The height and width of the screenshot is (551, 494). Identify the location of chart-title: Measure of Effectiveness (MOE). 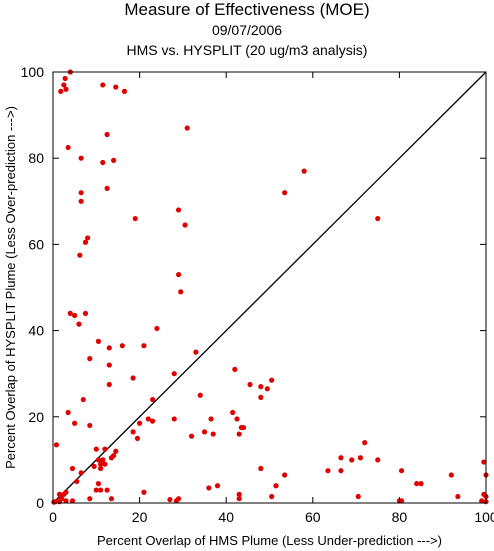
(247, 9).